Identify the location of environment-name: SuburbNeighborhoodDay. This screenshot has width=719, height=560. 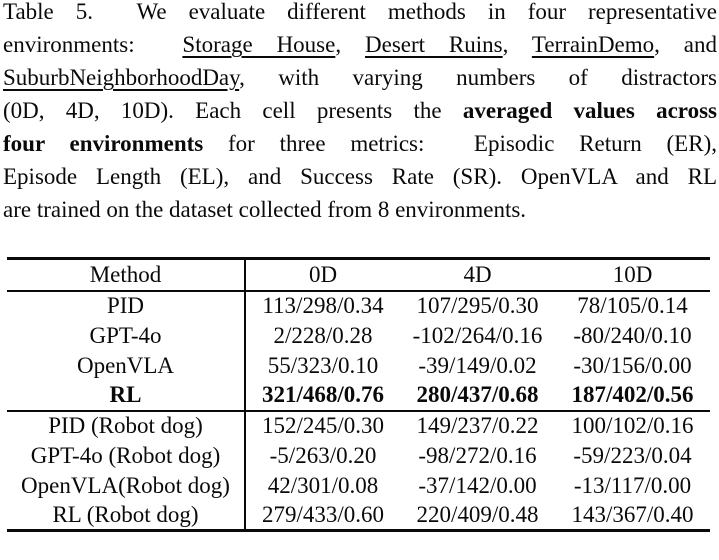
(121, 77).